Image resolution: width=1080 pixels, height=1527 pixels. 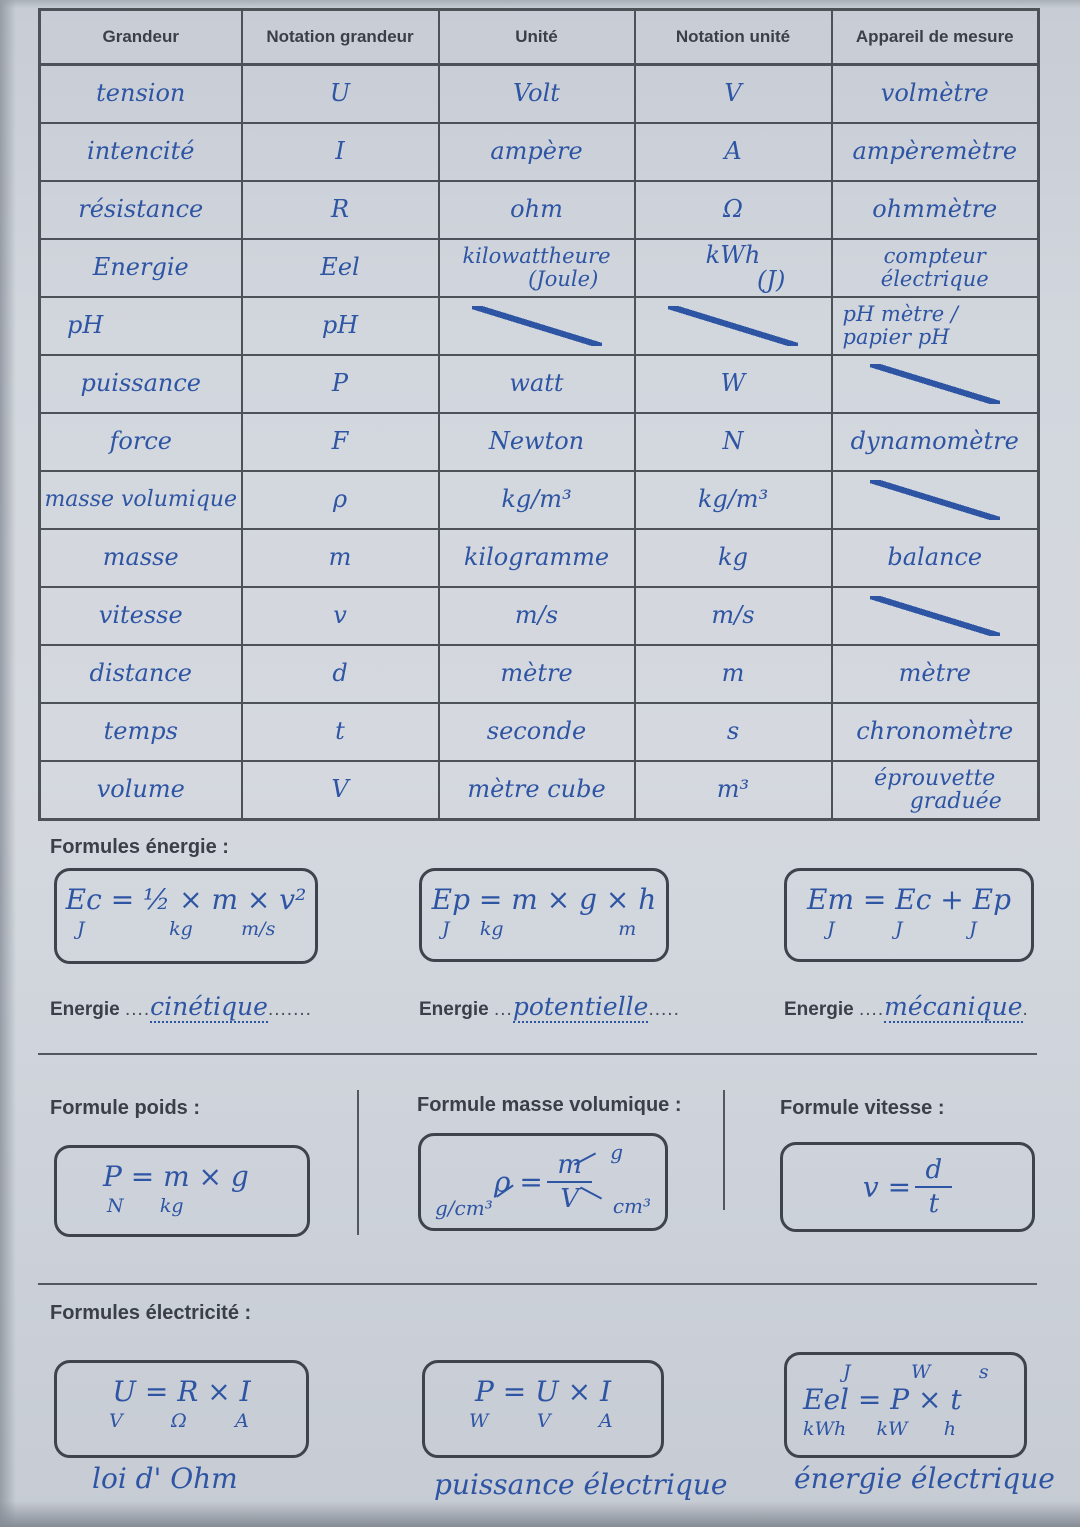 What do you see at coordinates (935, 209) in the screenshot?
I see `cell-appareil: ohmmètre` at bounding box center [935, 209].